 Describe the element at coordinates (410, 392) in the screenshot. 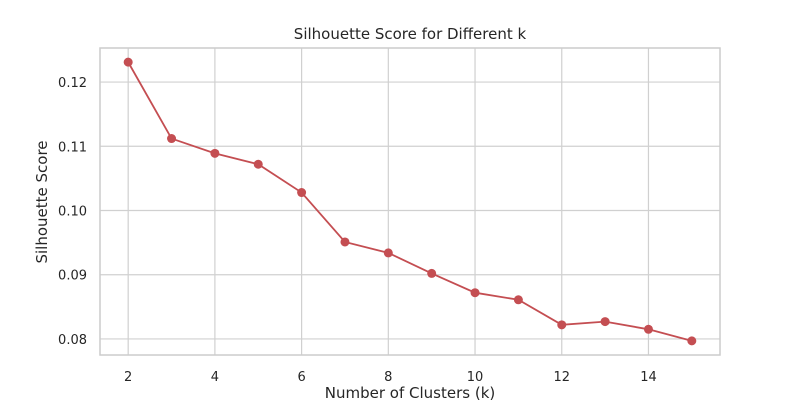

I see `x-axis-label: Number of Clusters (k)` at that location.